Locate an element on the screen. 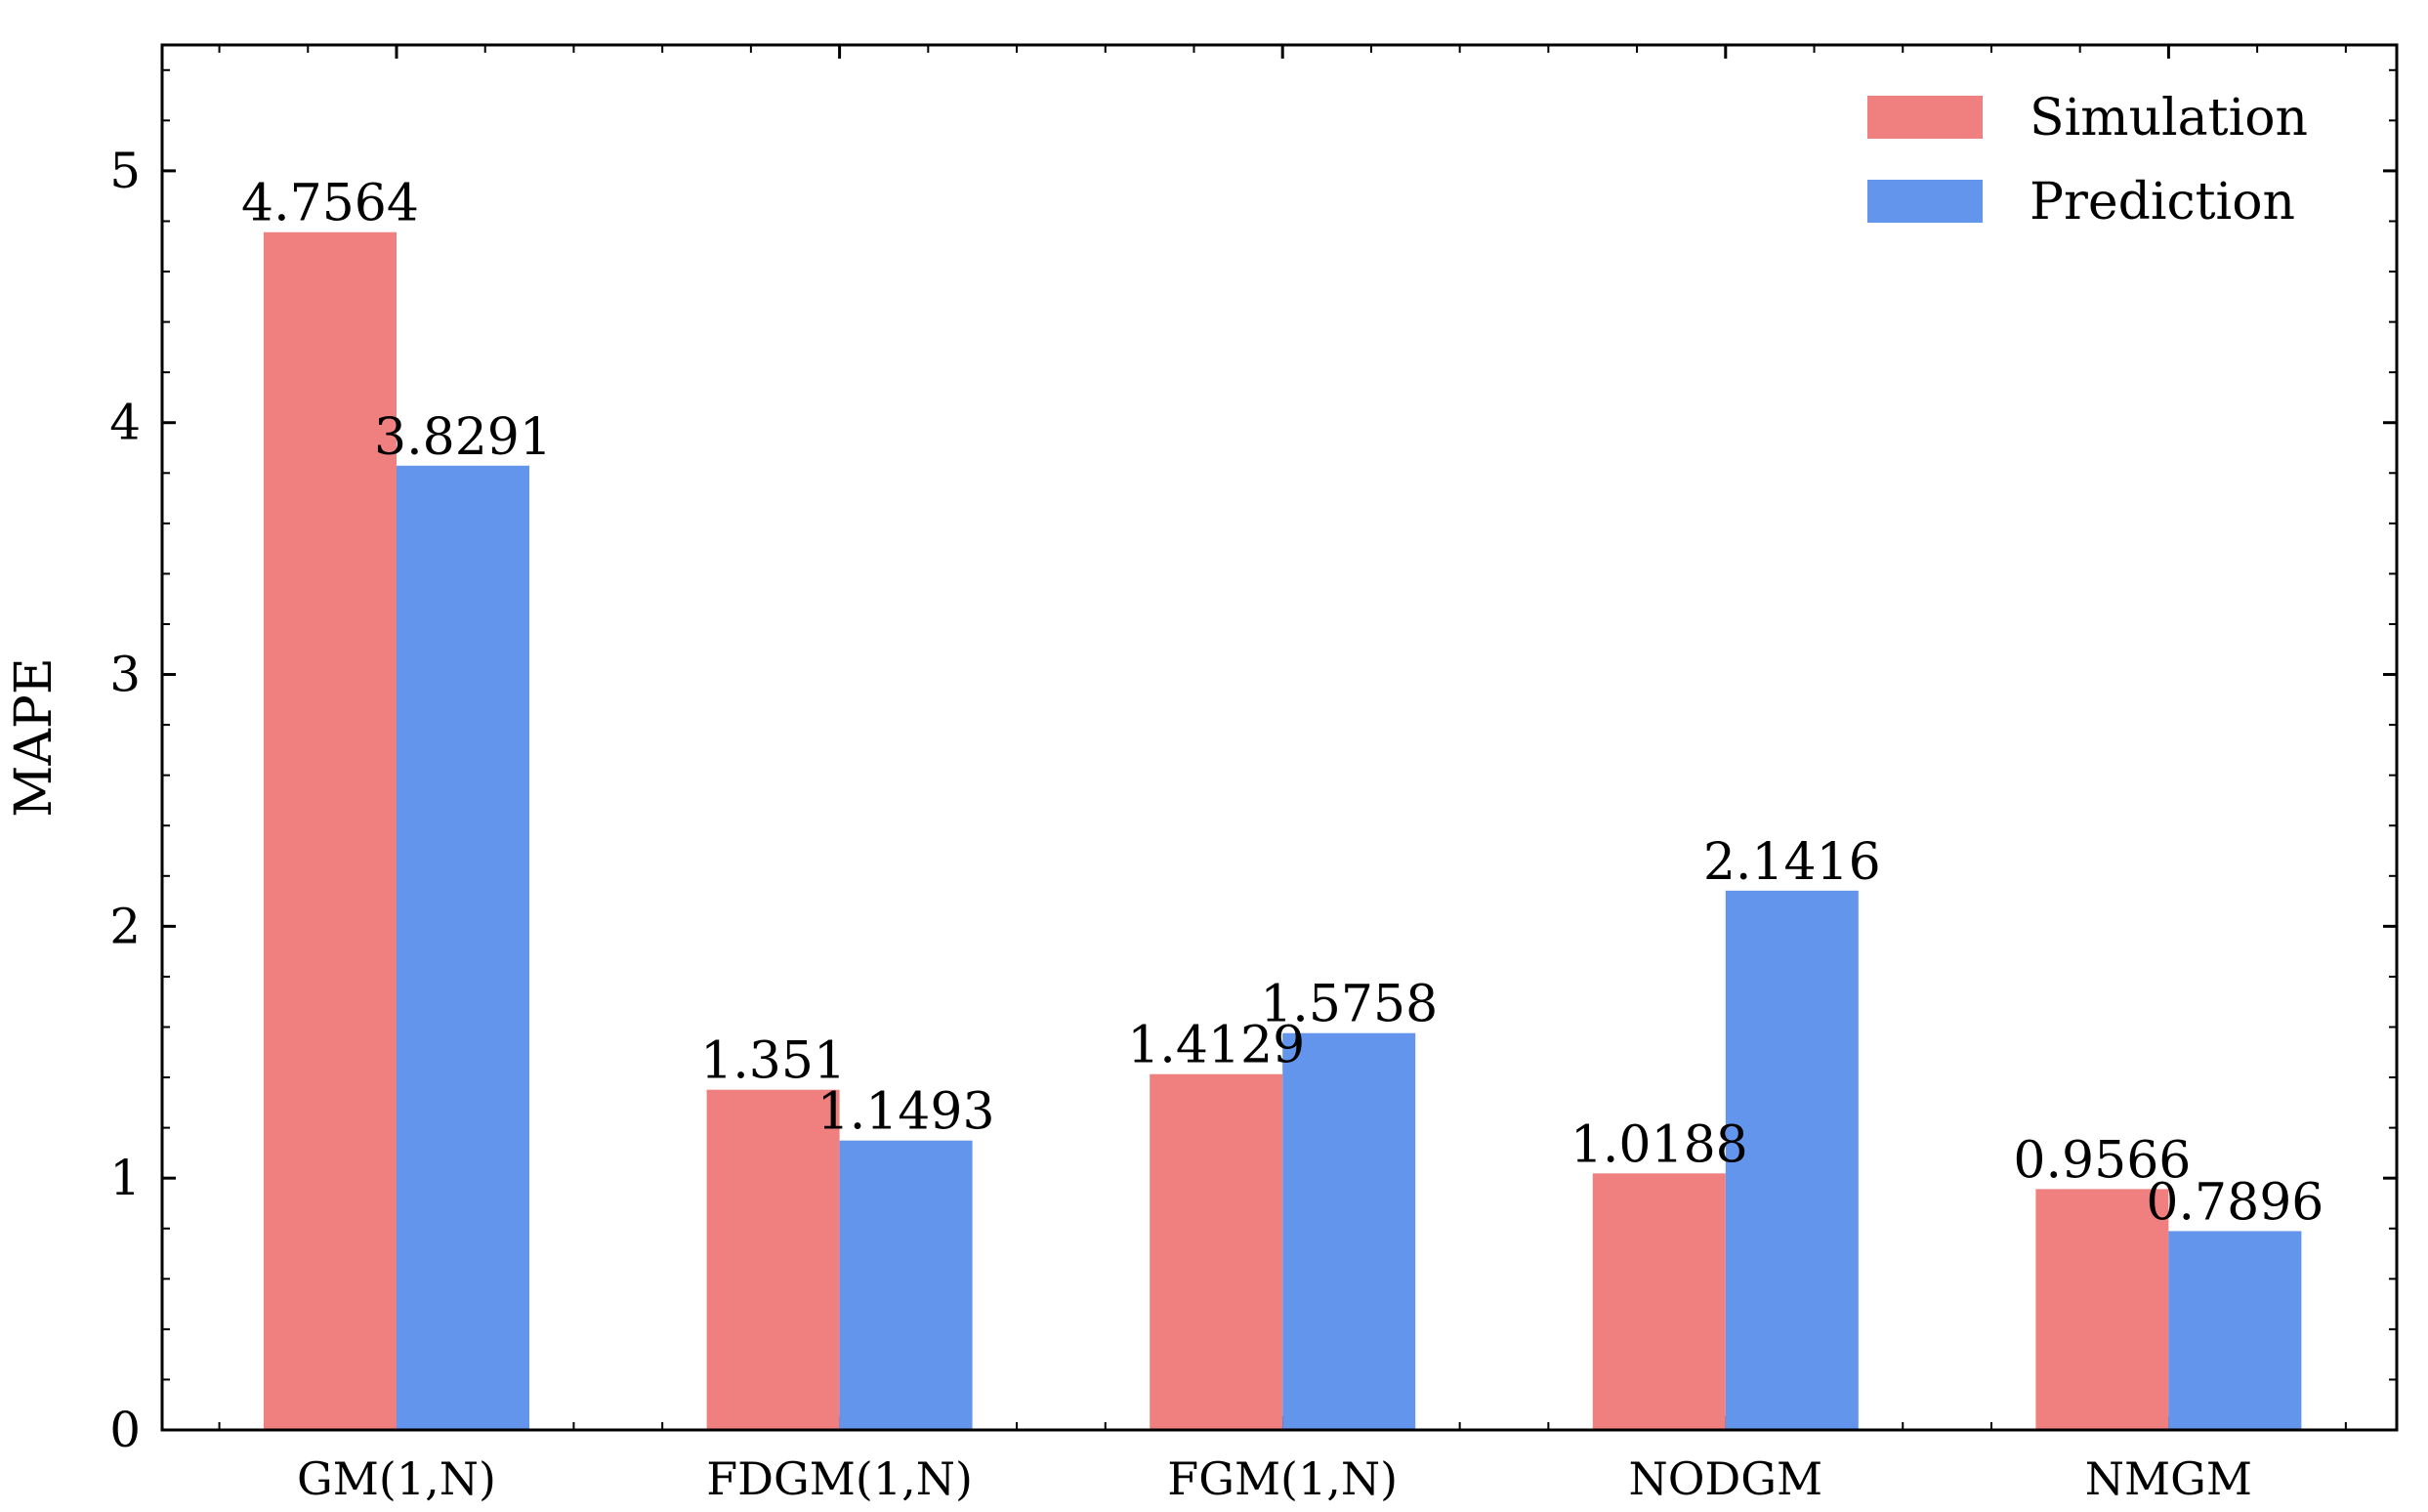 This screenshot has width=2428, height=1512. data-label: 1.1493 is located at coordinates (906, 1112).